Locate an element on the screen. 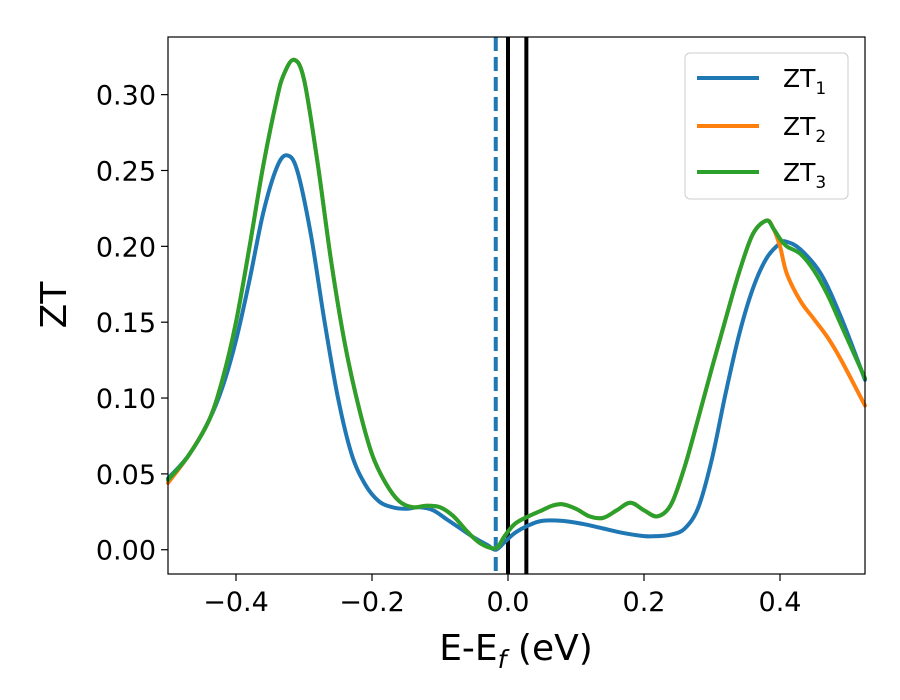 The image size is (900, 700). y-axis-title: ZT is located at coordinates (54, 305).